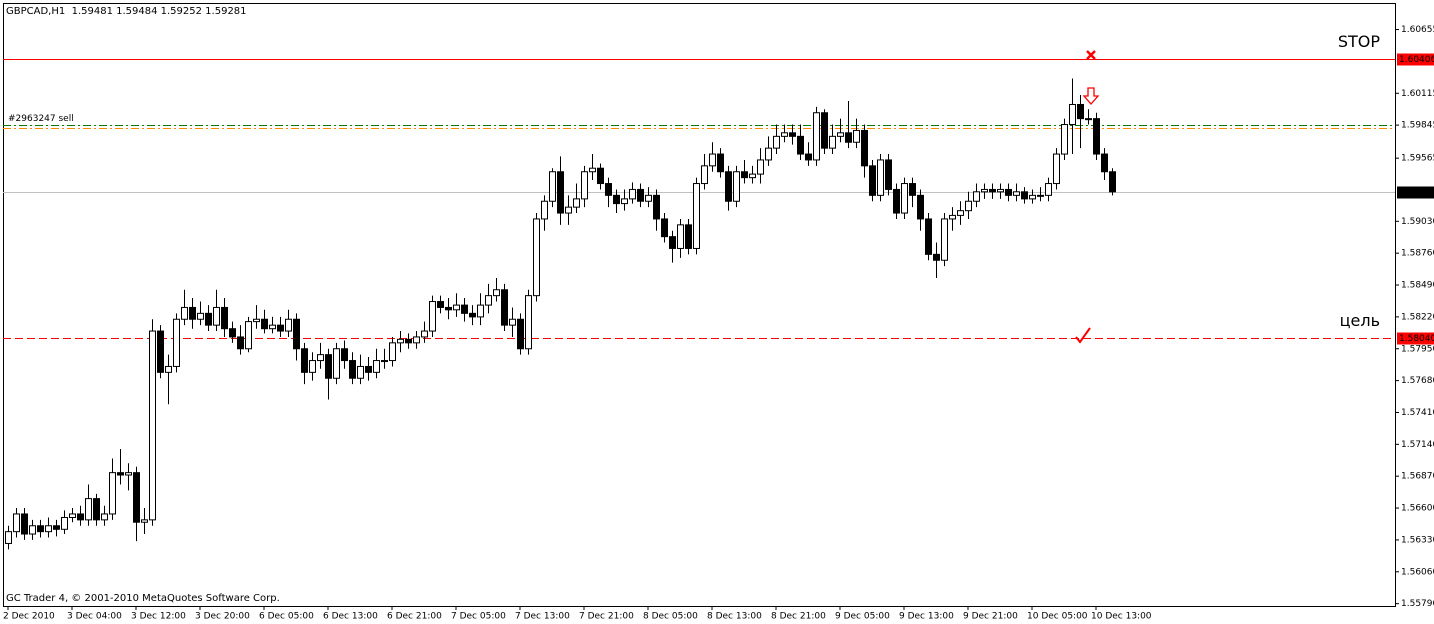  Describe the element at coordinates (1417, 126) in the screenshot. I see `y-tick-label: 1.59845` at that location.